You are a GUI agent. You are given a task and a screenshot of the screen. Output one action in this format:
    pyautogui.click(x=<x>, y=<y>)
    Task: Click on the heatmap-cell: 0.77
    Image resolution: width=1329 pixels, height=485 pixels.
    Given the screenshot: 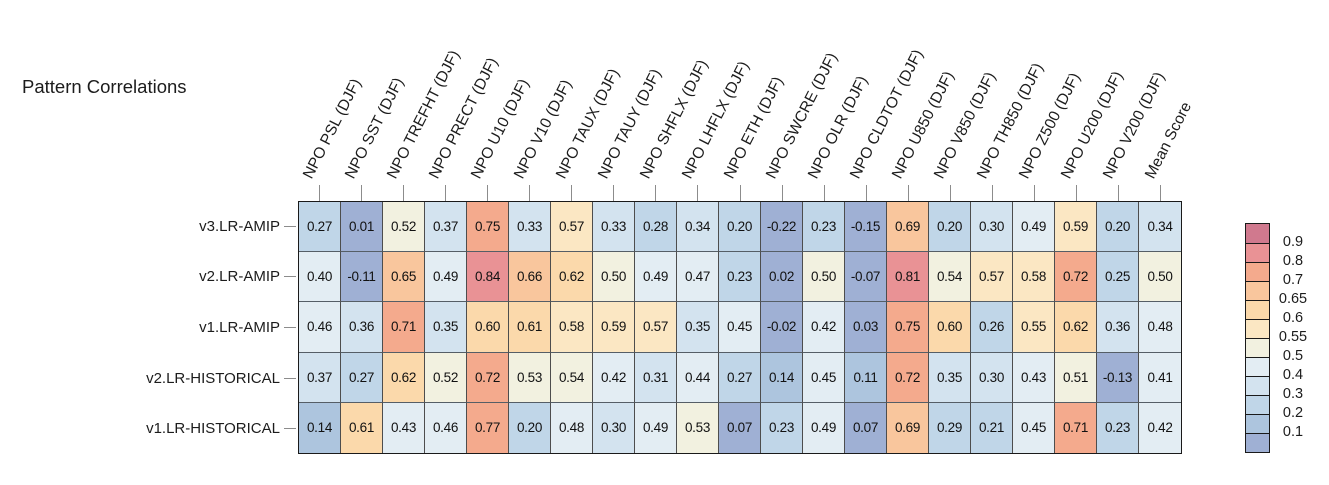 What is the action you would take?
    pyautogui.click(x=488, y=427)
    